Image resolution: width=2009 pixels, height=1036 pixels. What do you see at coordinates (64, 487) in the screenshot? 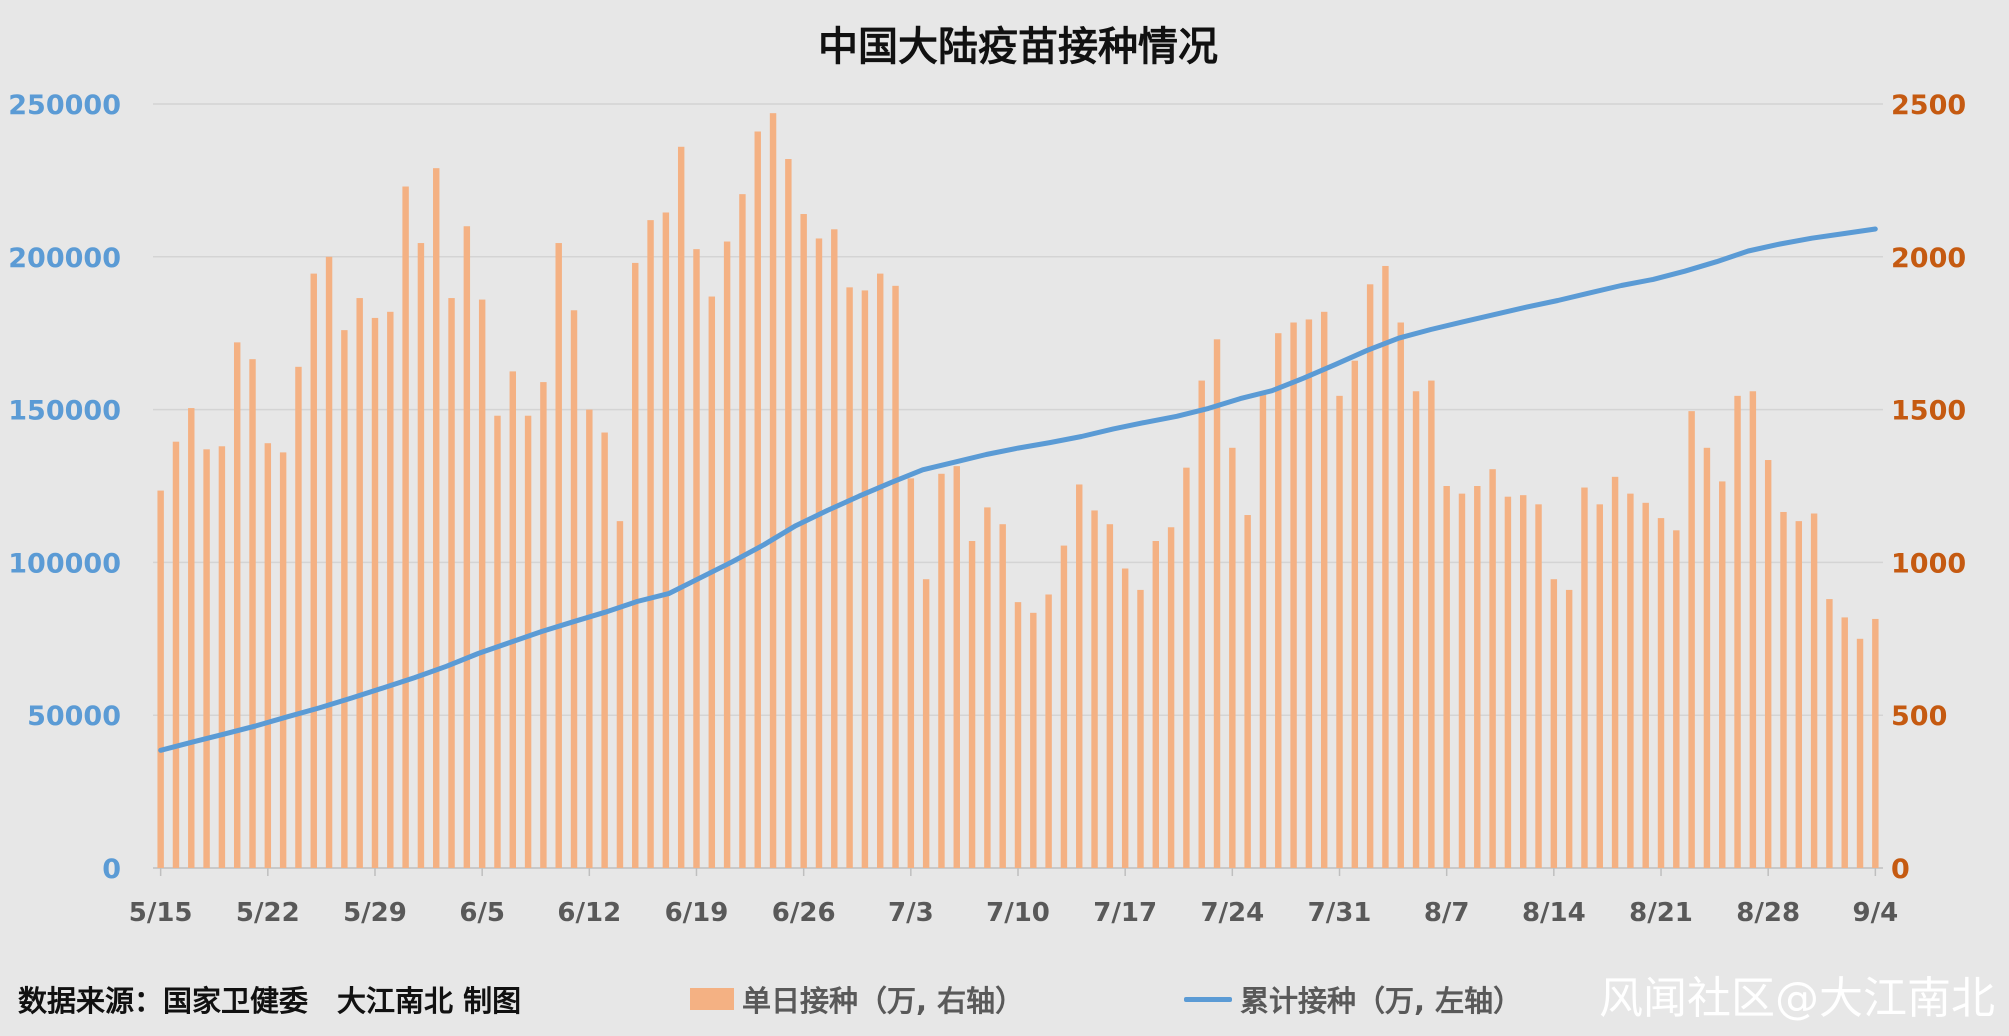
I see `left-y-axis: 0 50000 100000 150000 200000 250000` at bounding box center [64, 487].